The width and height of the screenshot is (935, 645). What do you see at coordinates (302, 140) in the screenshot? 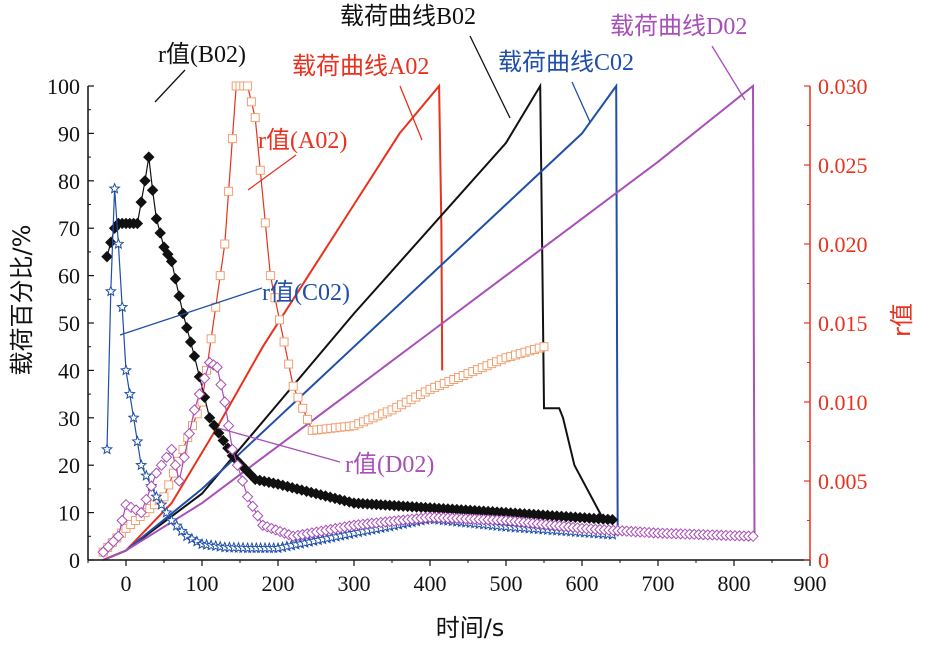
I see `annotation-label: r值(A02)` at bounding box center [302, 140].